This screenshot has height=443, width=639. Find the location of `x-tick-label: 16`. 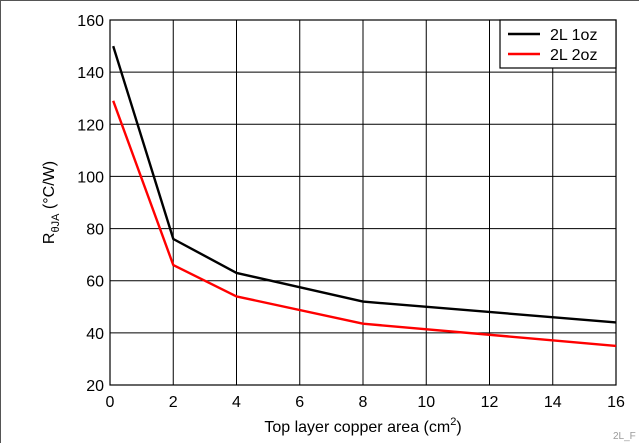

x-tick-label: 16 is located at coordinates (616, 402).